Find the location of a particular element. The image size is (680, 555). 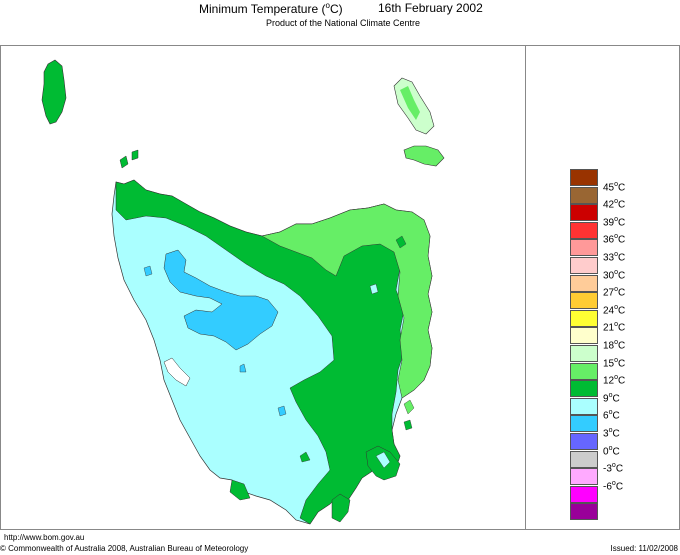

legend-label: 6oC is located at coordinates (611, 415).